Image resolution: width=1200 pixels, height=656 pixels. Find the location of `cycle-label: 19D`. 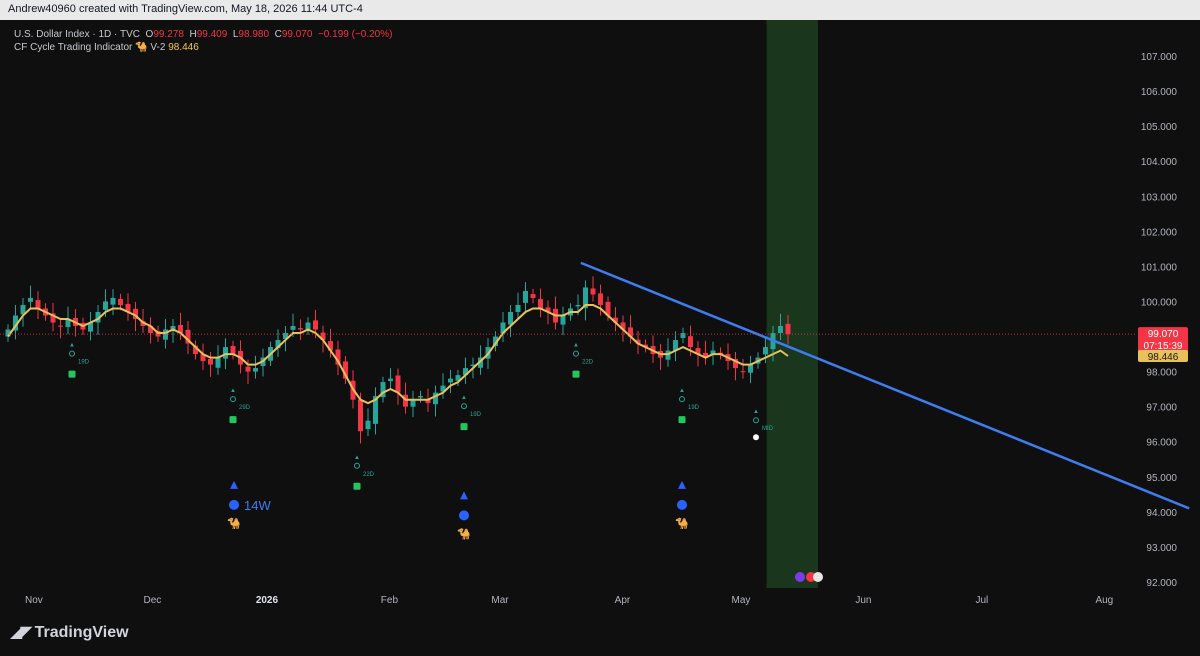

cycle-label: 19D is located at coordinates (84, 363).